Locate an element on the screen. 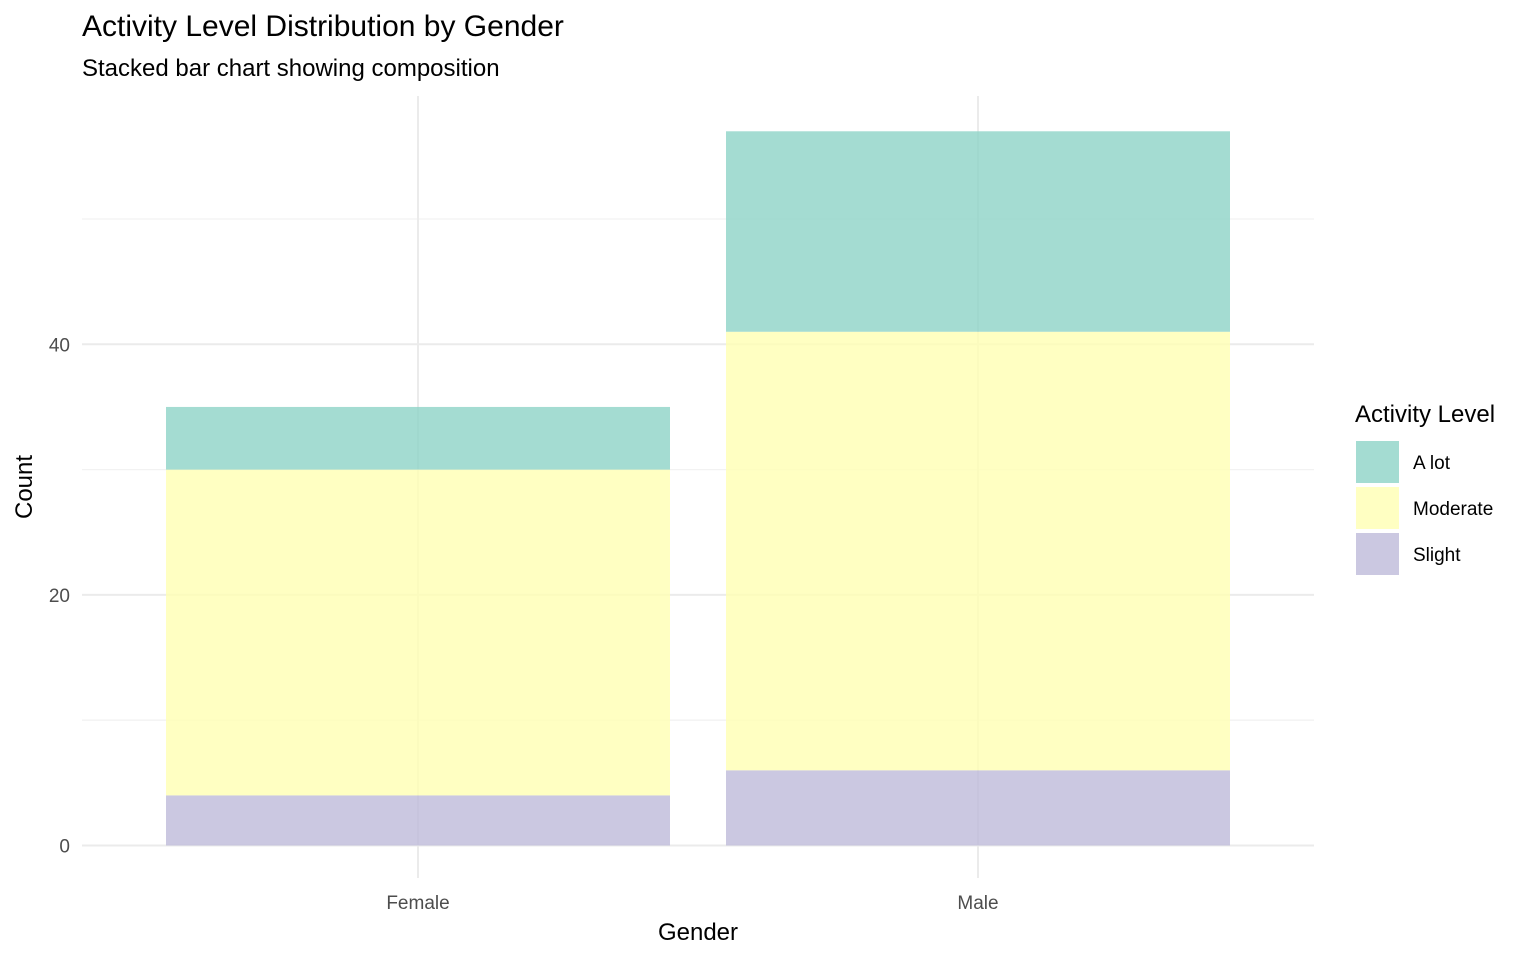 Image resolution: width=1536 pixels, height=960 pixels. x-axis-ticks: Female Male is located at coordinates (692, 903).